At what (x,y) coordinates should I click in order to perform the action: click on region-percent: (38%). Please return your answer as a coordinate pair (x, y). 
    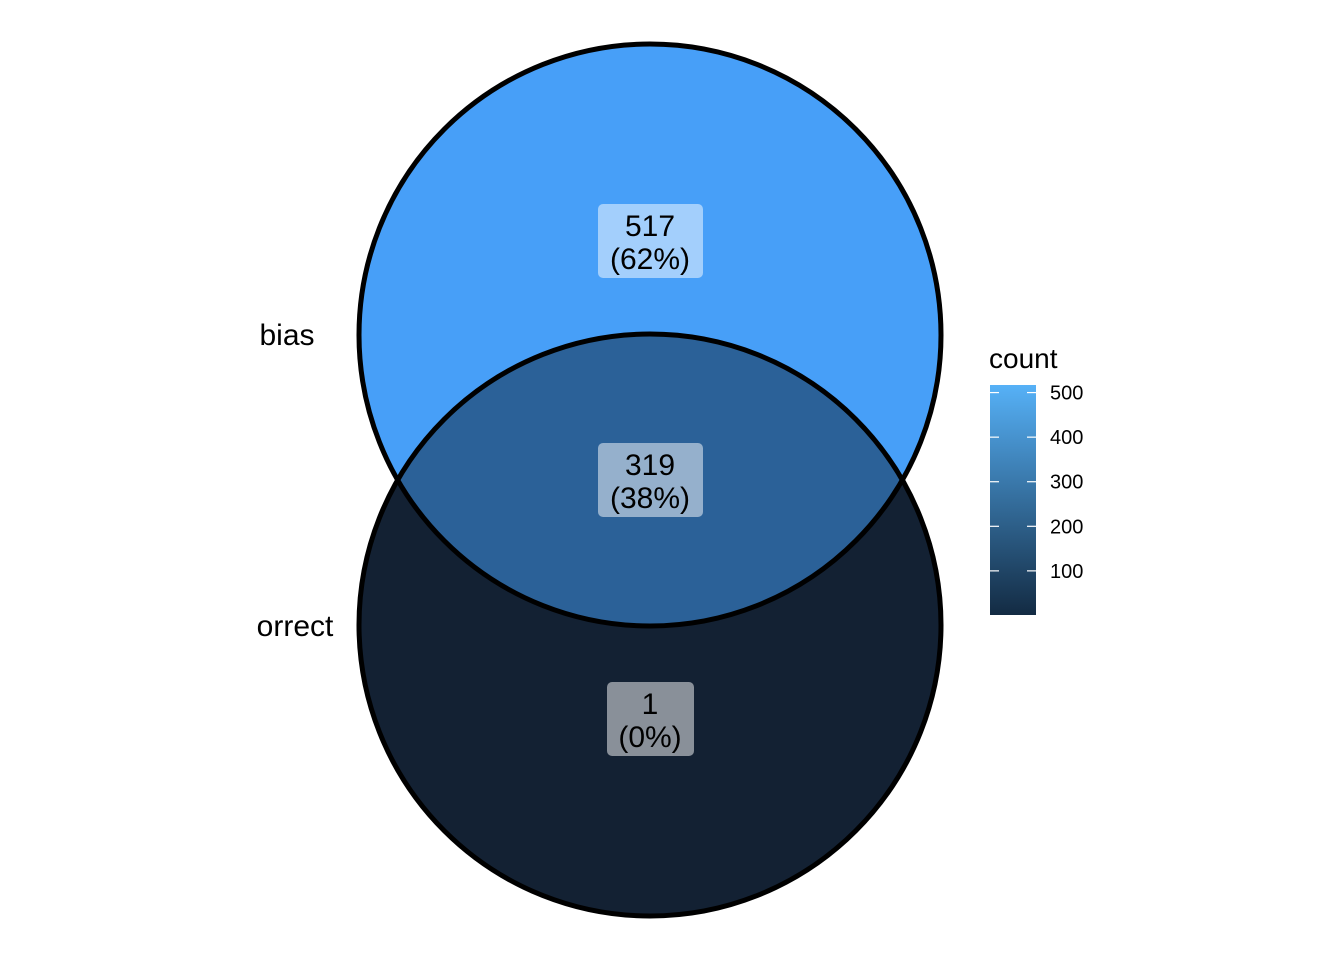
    Looking at the image, I should click on (650, 498).